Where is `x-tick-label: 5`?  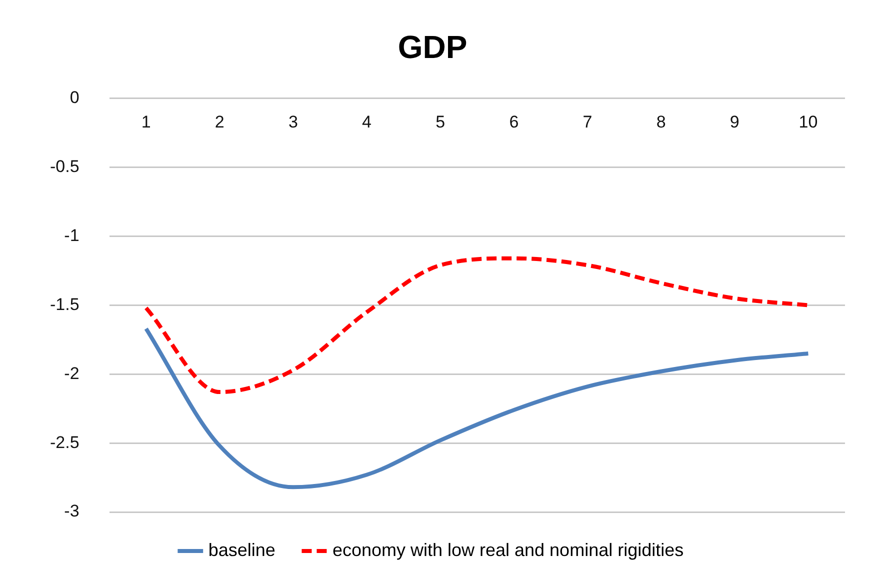
x-tick-label: 5 is located at coordinates (441, 122).